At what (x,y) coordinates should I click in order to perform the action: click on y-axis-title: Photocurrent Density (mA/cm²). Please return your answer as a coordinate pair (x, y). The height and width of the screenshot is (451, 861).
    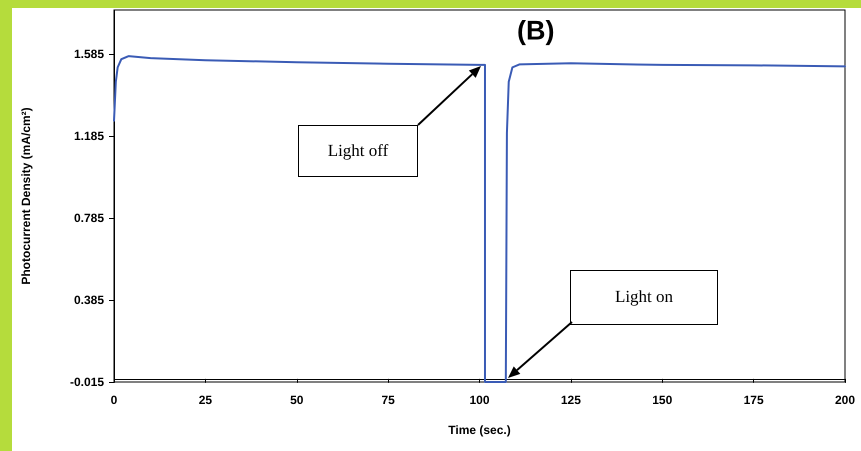
    Looking at the image, I should click on (26, 196).